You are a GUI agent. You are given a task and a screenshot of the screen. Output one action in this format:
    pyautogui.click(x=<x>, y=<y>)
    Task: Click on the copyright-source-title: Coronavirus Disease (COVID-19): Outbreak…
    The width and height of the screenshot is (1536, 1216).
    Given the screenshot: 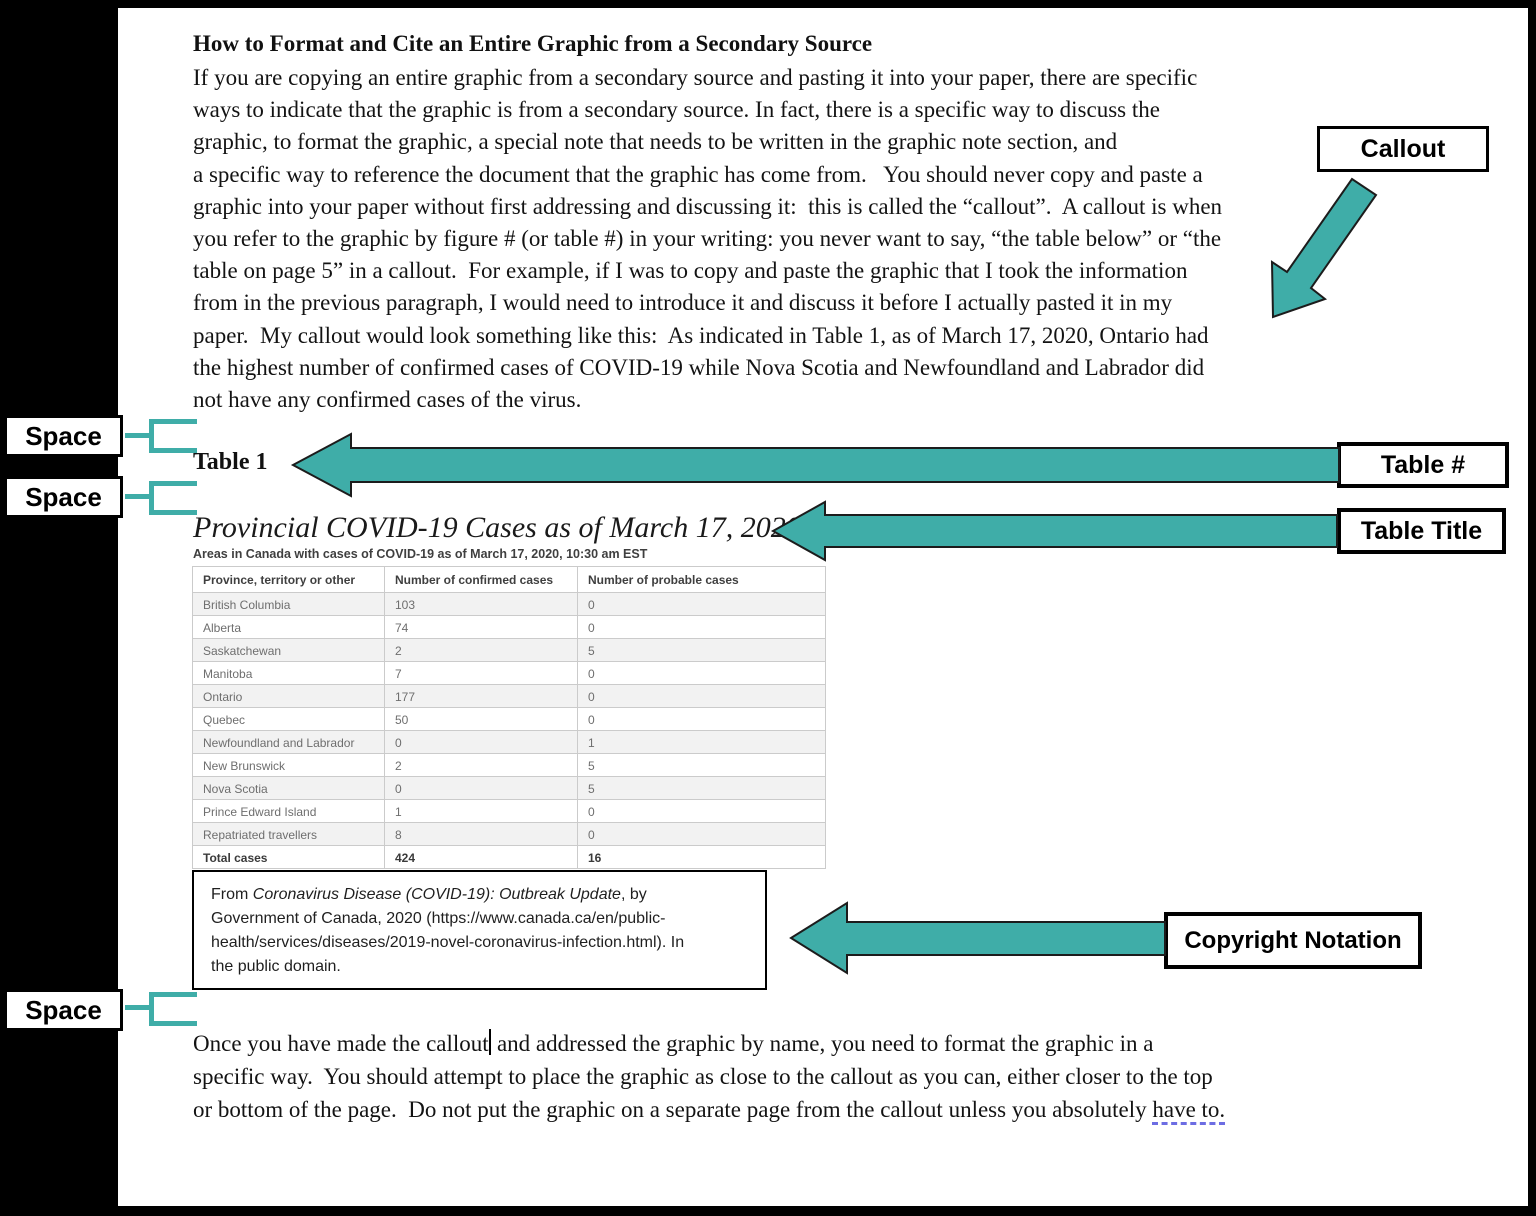 What is the action you would take?
    pyautogui.click(x=436, y=894)
    